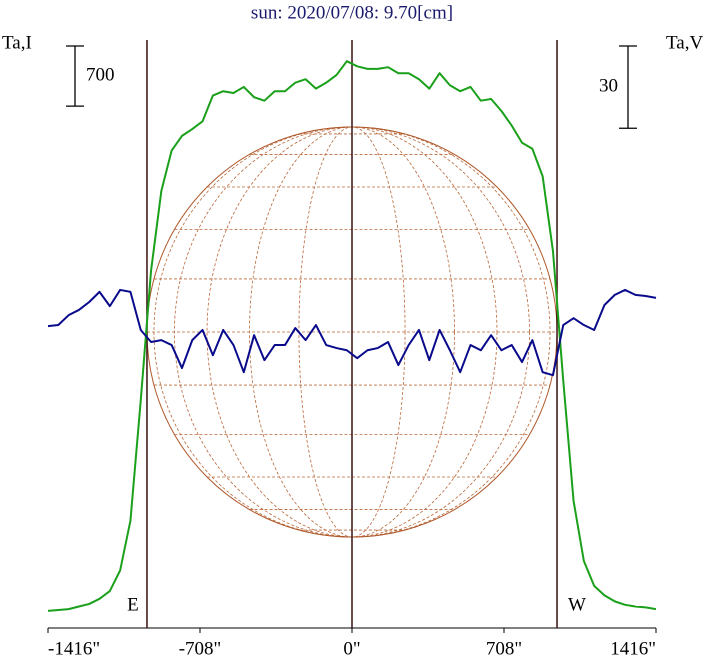 The height and width of the screenshot is (662, 708). What do you see at coordinates (352, 12) in the screenshot?
I see `chart-title: sun: 2020/07/08: 9.70[cm]` at bounding box center [352, 12].